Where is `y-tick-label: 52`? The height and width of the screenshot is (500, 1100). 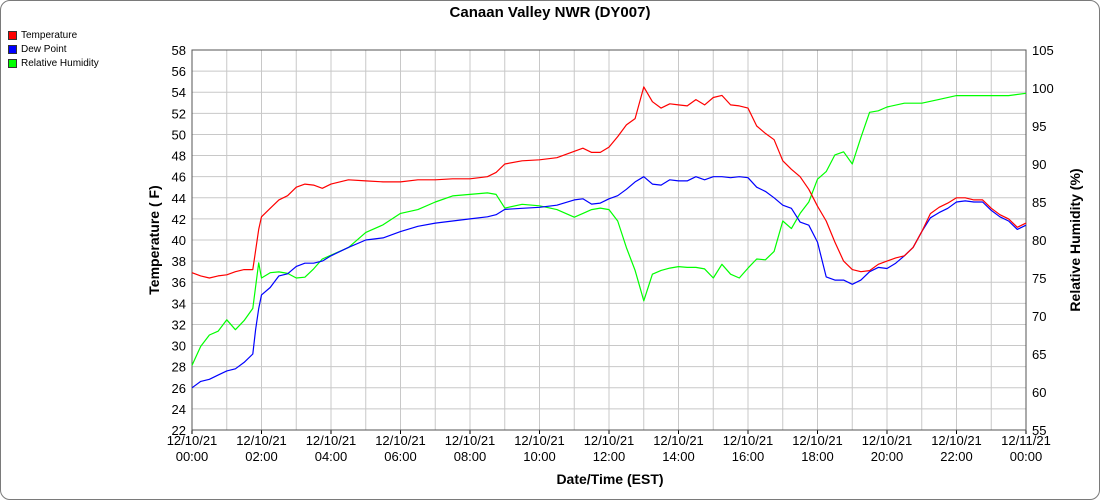
y-tick-label: 52 is located at coordinates (179, 113).